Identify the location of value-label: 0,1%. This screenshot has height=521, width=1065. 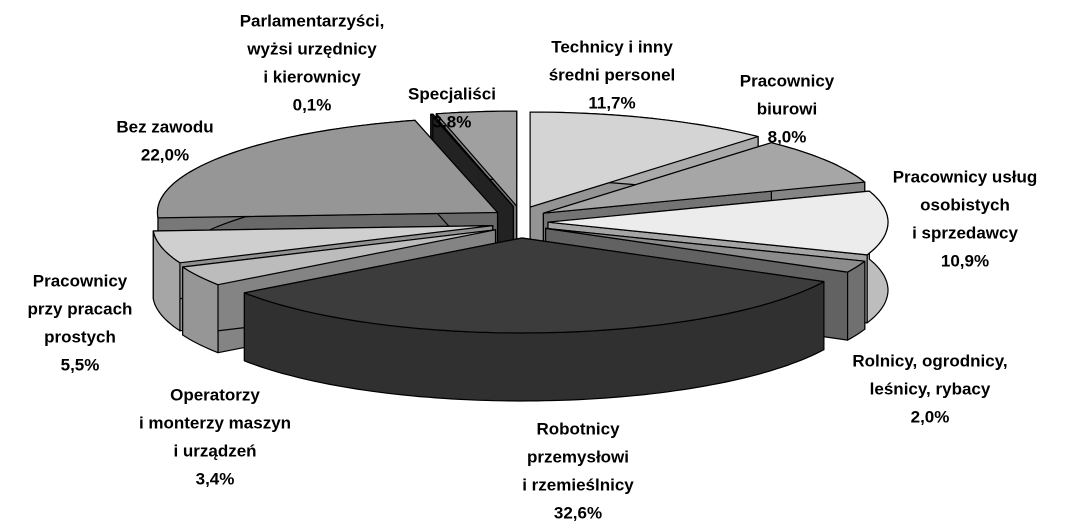
(312, 104).